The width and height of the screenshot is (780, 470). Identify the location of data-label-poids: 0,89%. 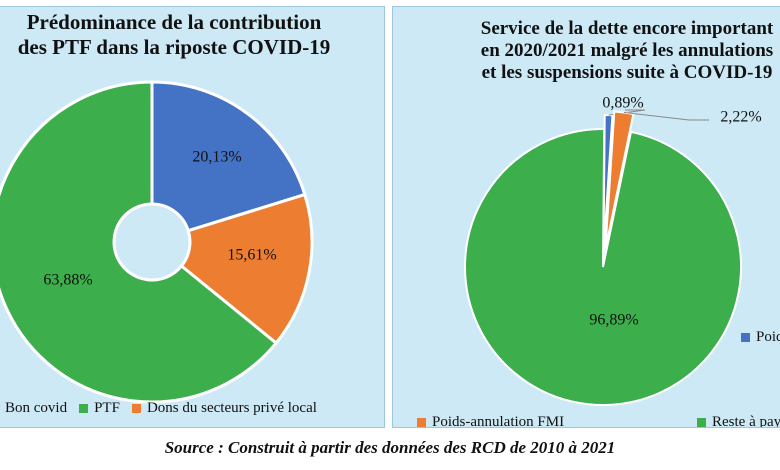
(622, 103).